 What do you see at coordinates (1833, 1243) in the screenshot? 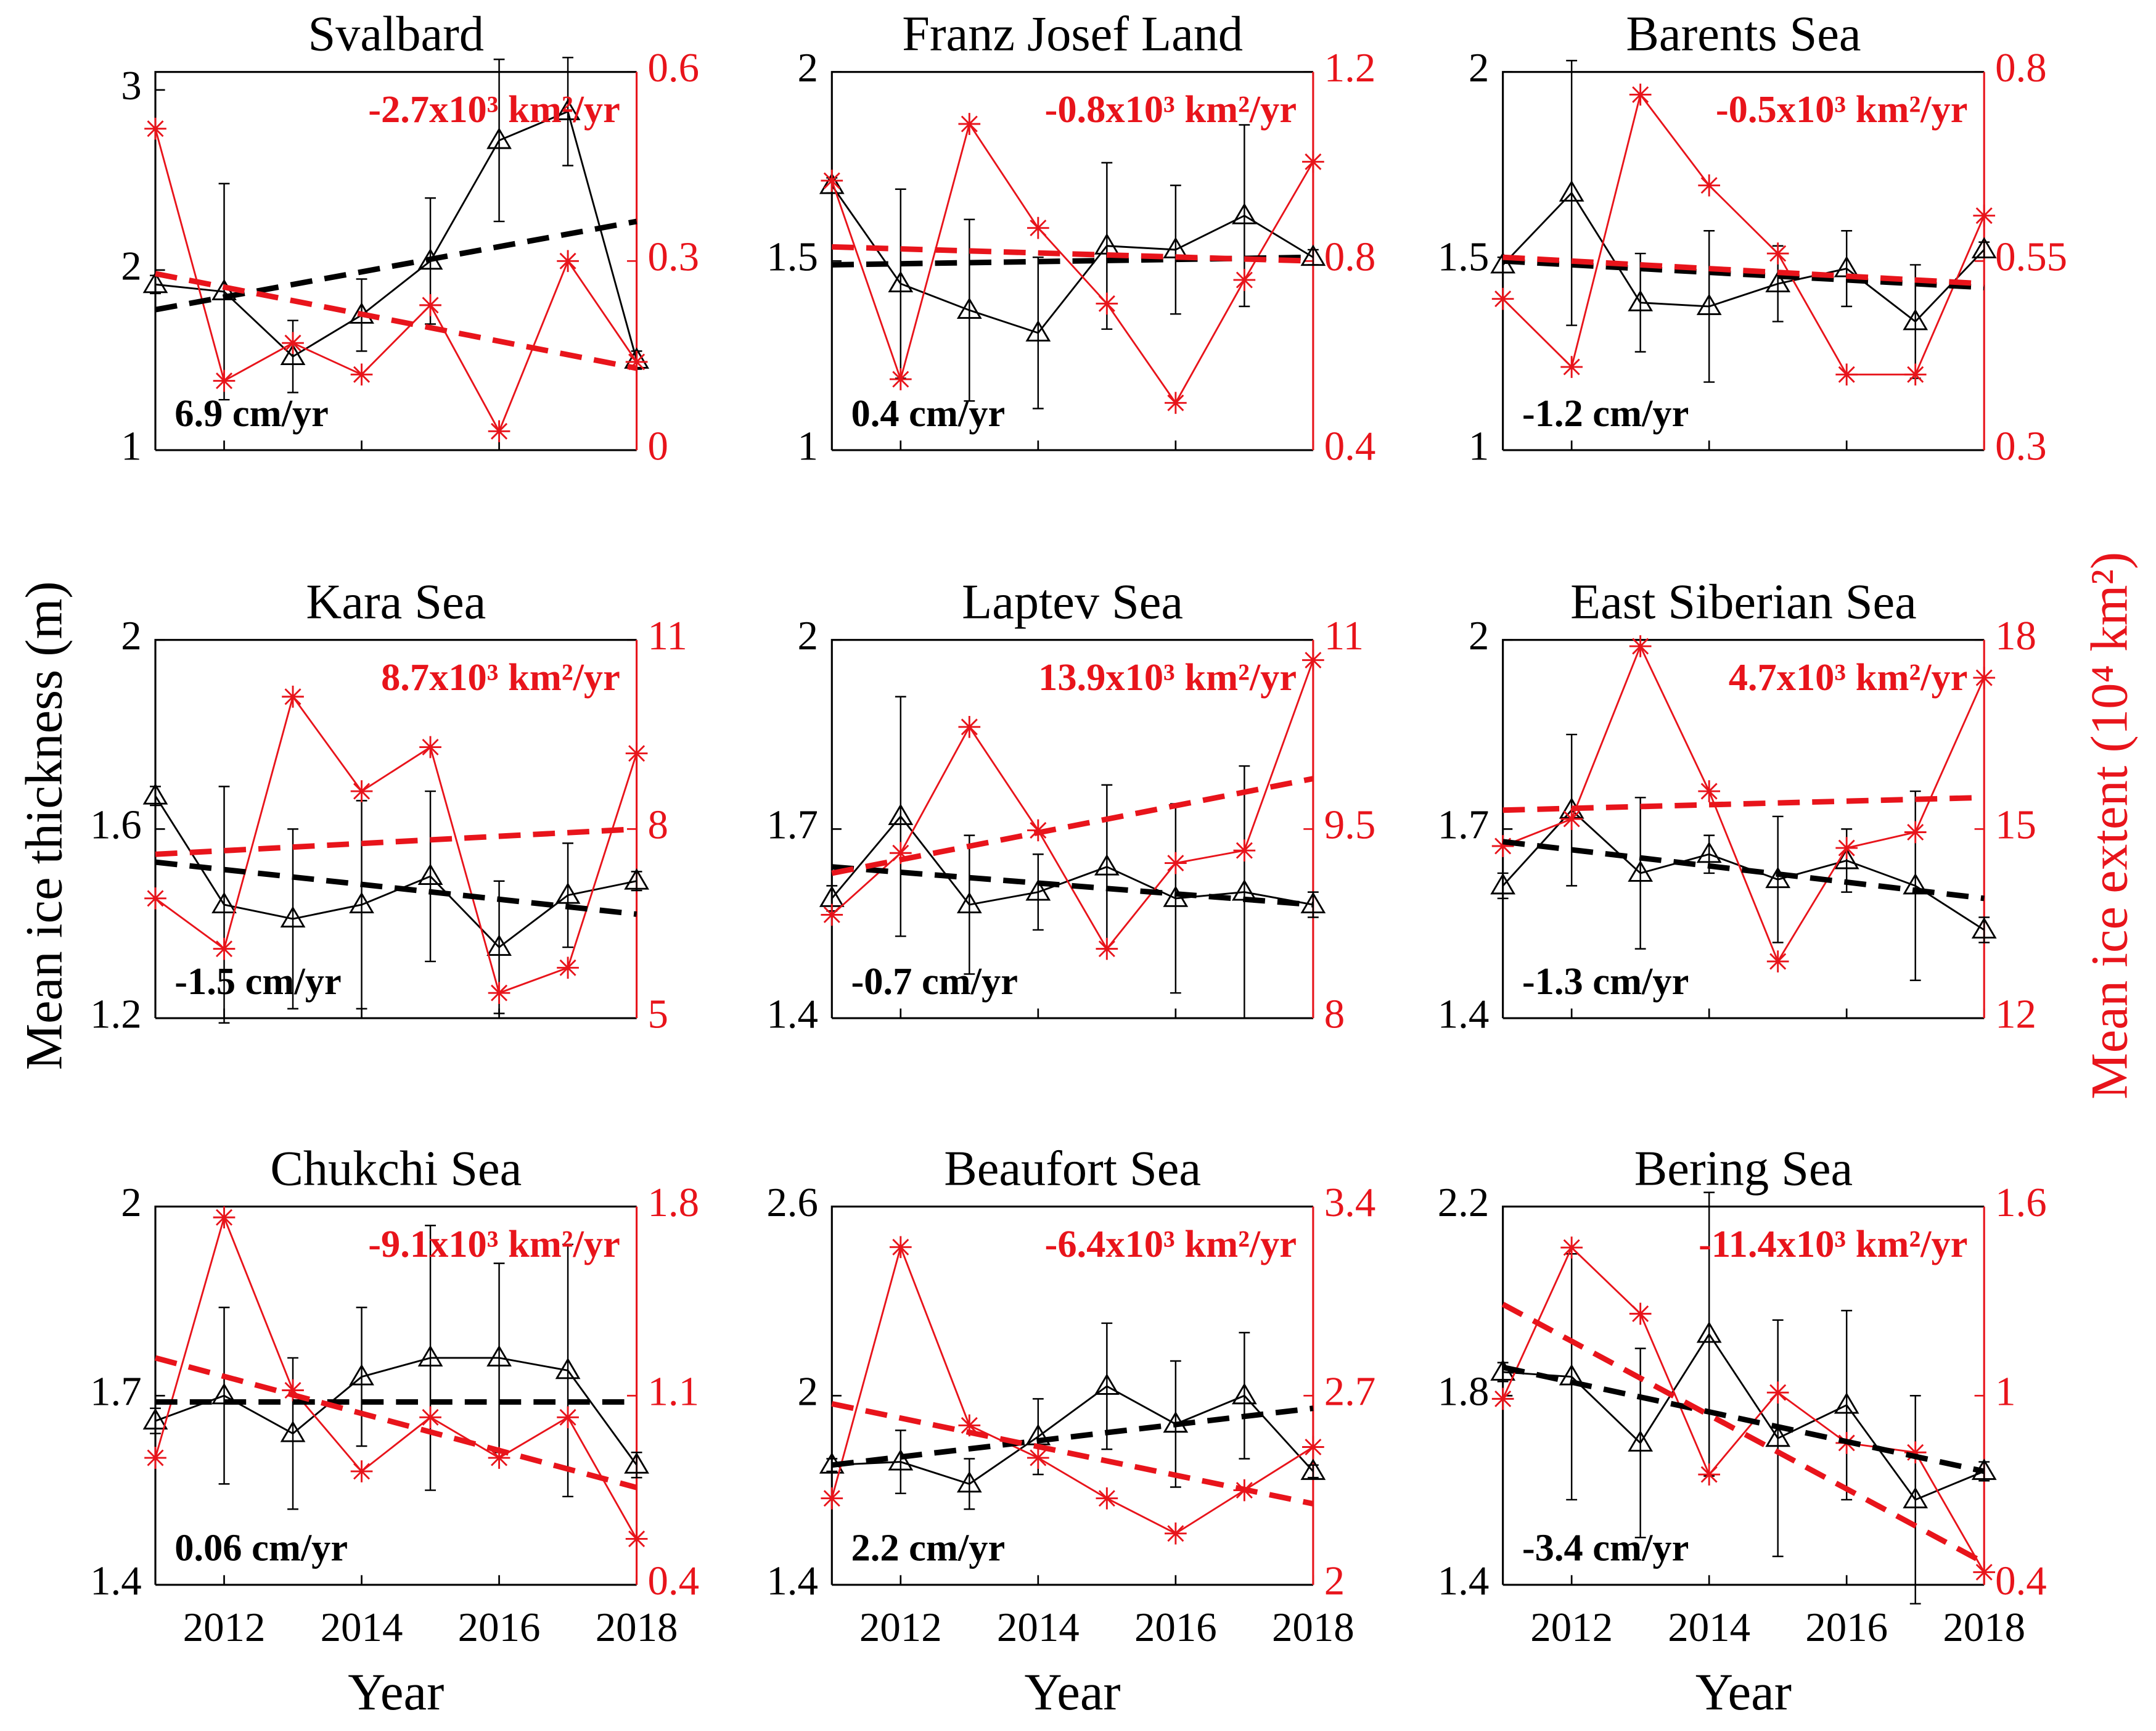
I see `extent-rate: -11.4x10³ km²/yr` at bounding box center [1833, 1243].